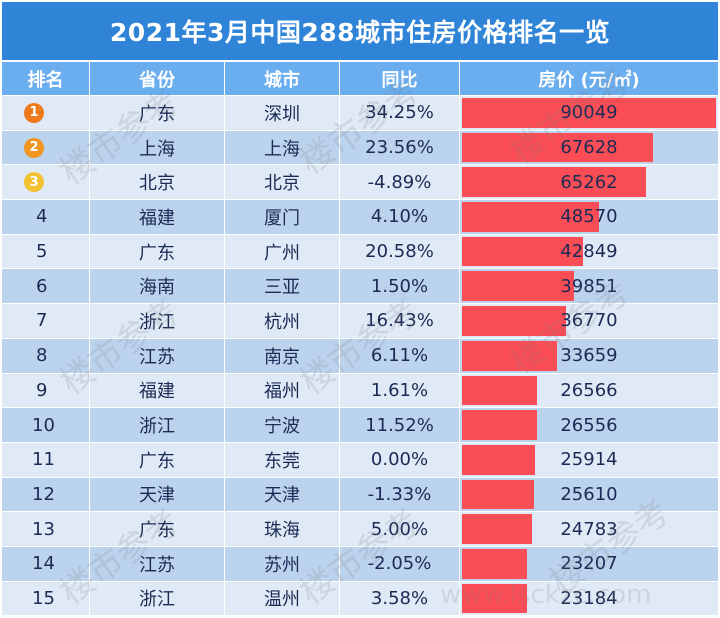  I want to click on table-row: 2 上海 上海 23.56% 67628, so click(360, 148).